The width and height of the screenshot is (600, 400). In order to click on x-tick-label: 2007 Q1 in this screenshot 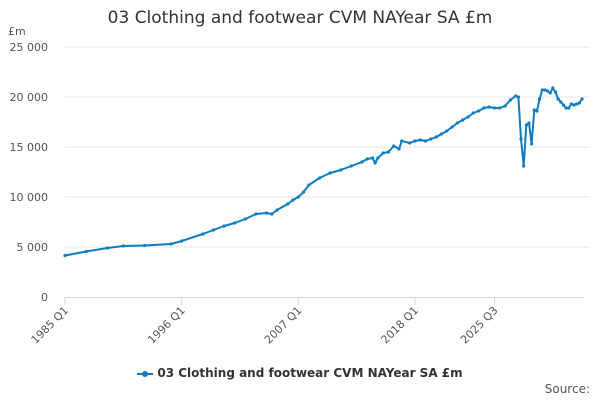, I will do `click(283, 325)`.